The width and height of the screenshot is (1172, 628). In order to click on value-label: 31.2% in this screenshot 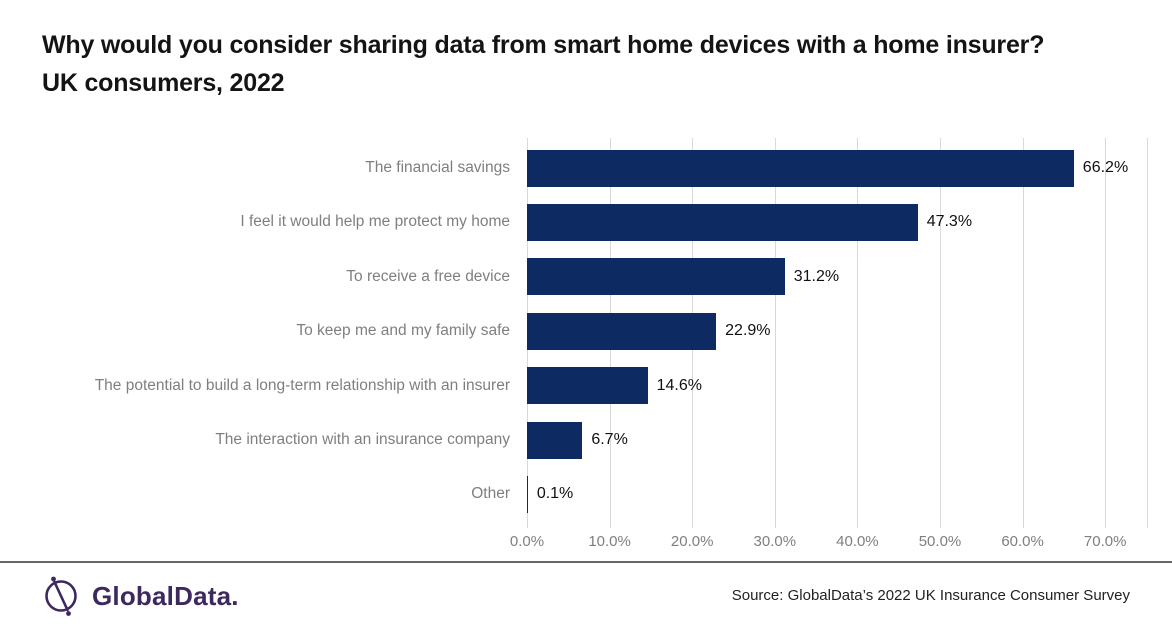, I will do `click(816, 276)`.